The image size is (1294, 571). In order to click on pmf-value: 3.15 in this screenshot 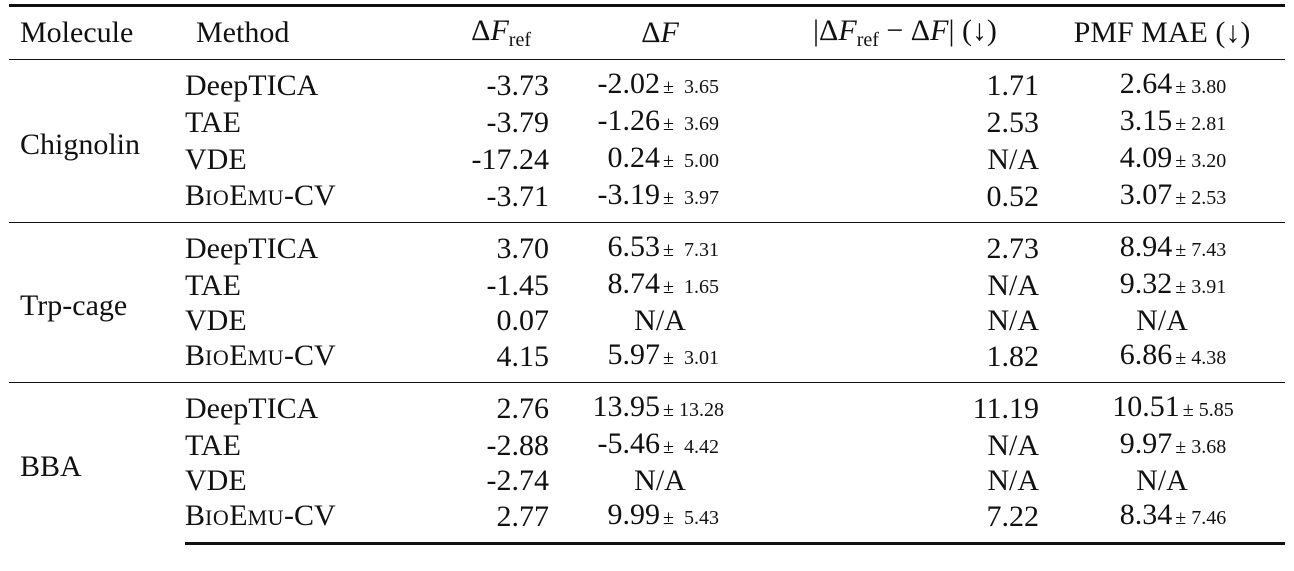, I will do `click(1146, 120)`.